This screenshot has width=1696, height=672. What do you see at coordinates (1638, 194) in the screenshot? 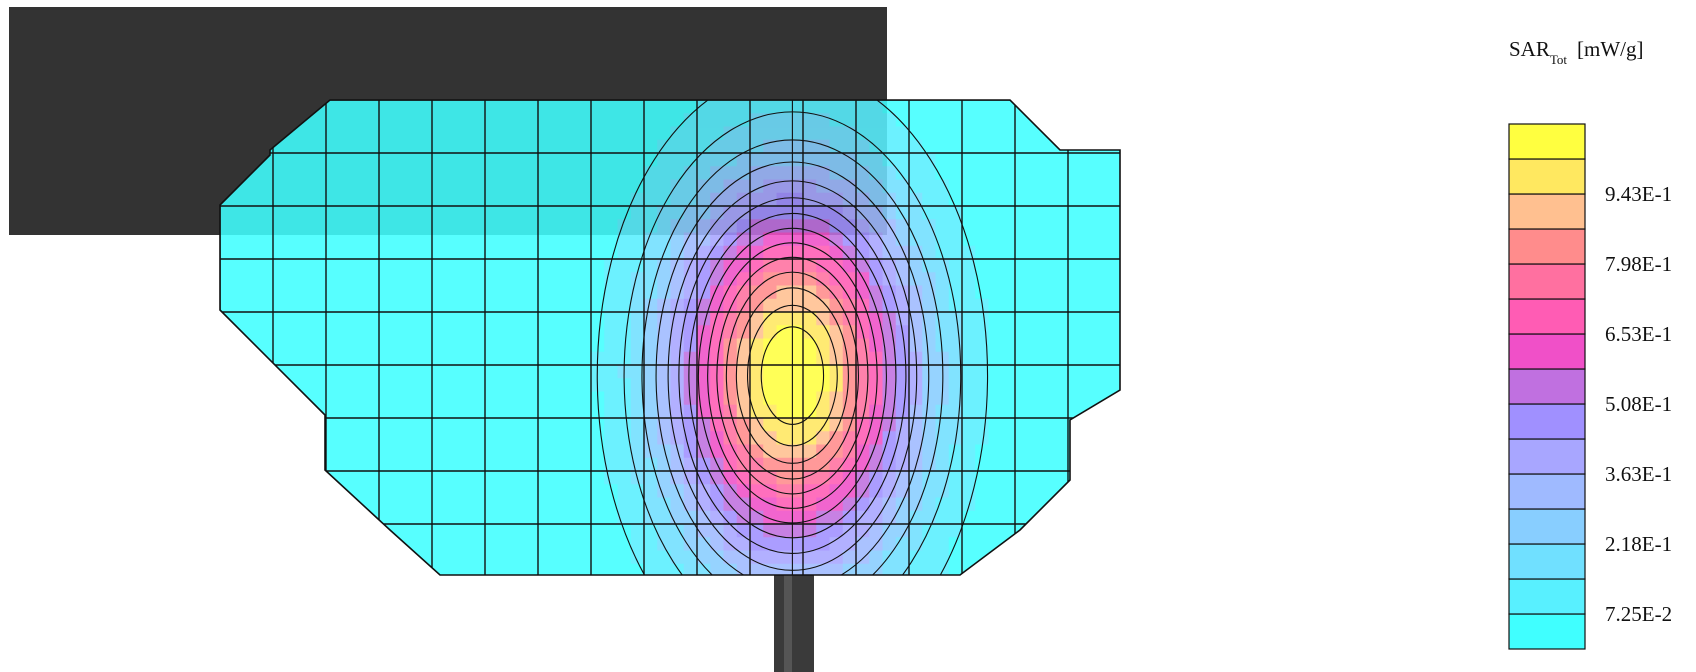
I see `colorbar-tick-label: 9.43E-1` at bounding box center [1638, 194].